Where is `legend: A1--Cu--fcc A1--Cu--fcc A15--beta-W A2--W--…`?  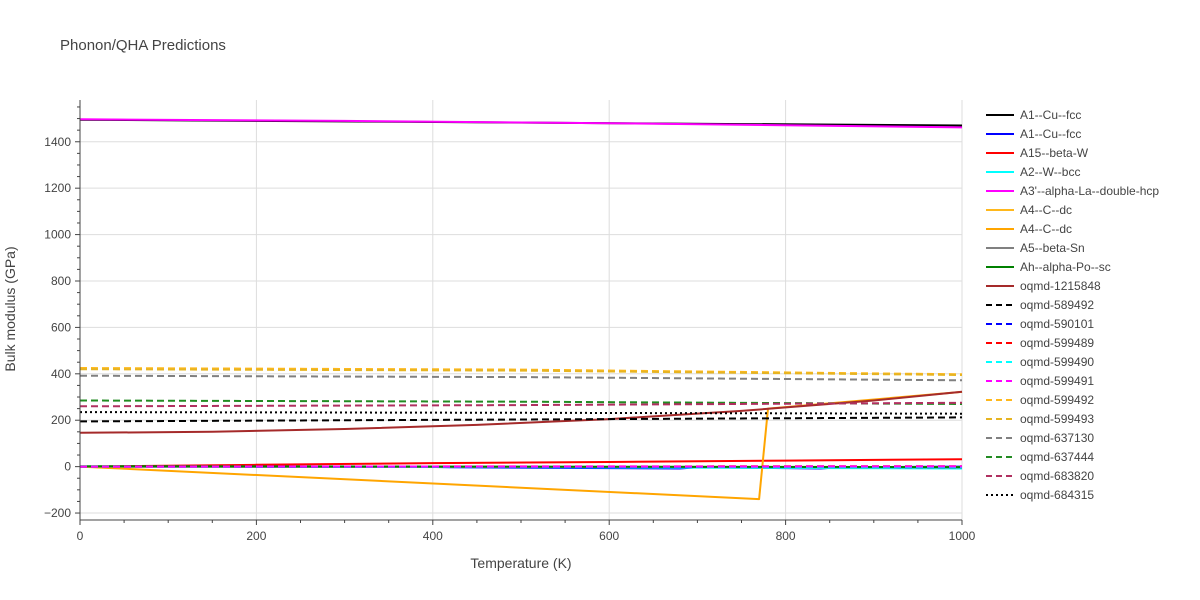 legend: A1--Cu--fcc A1--Cu--fcc A15--beta-W A2--W--… is located at coordinates (1072, 305).